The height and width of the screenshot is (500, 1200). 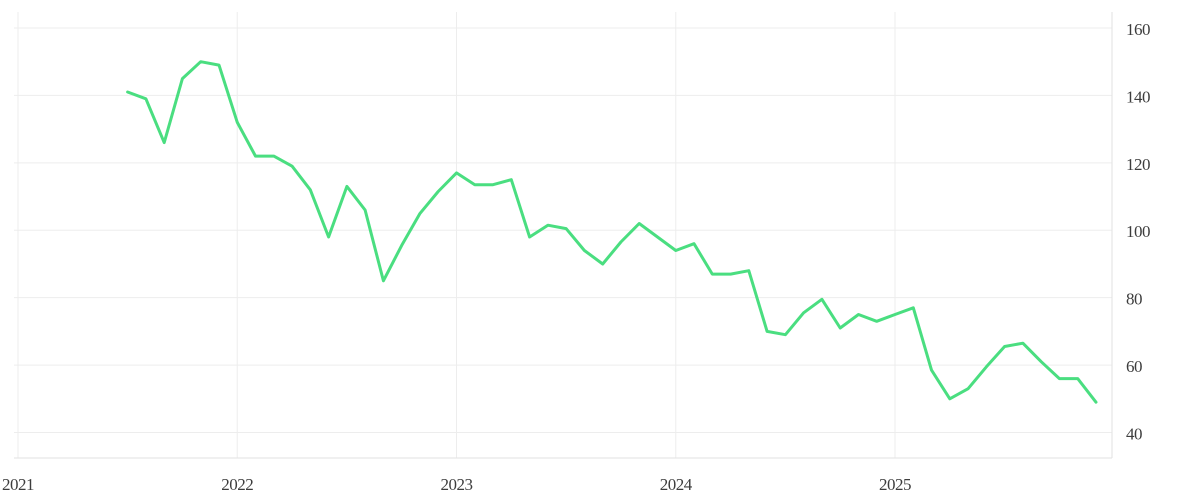 I want to click on y-tick-label-60: 60, so click(x=1134, y=366).